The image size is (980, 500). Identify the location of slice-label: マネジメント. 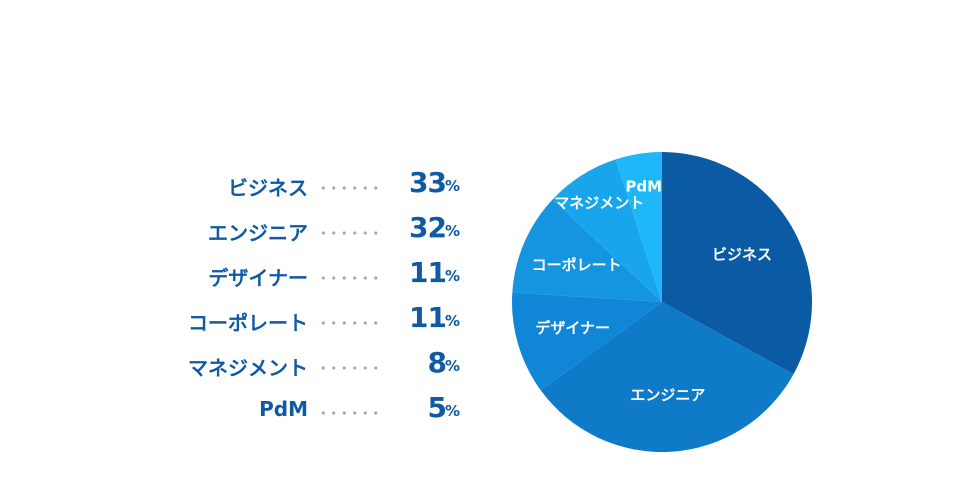
(599, 203).